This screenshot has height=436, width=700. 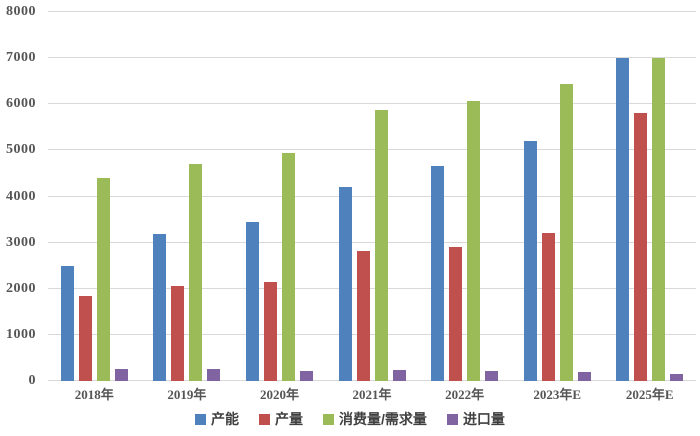 What do you see at coordinates (289, 419) in the screenshot?
I see `legend-label: 产量` at bounding box center [289, 419].